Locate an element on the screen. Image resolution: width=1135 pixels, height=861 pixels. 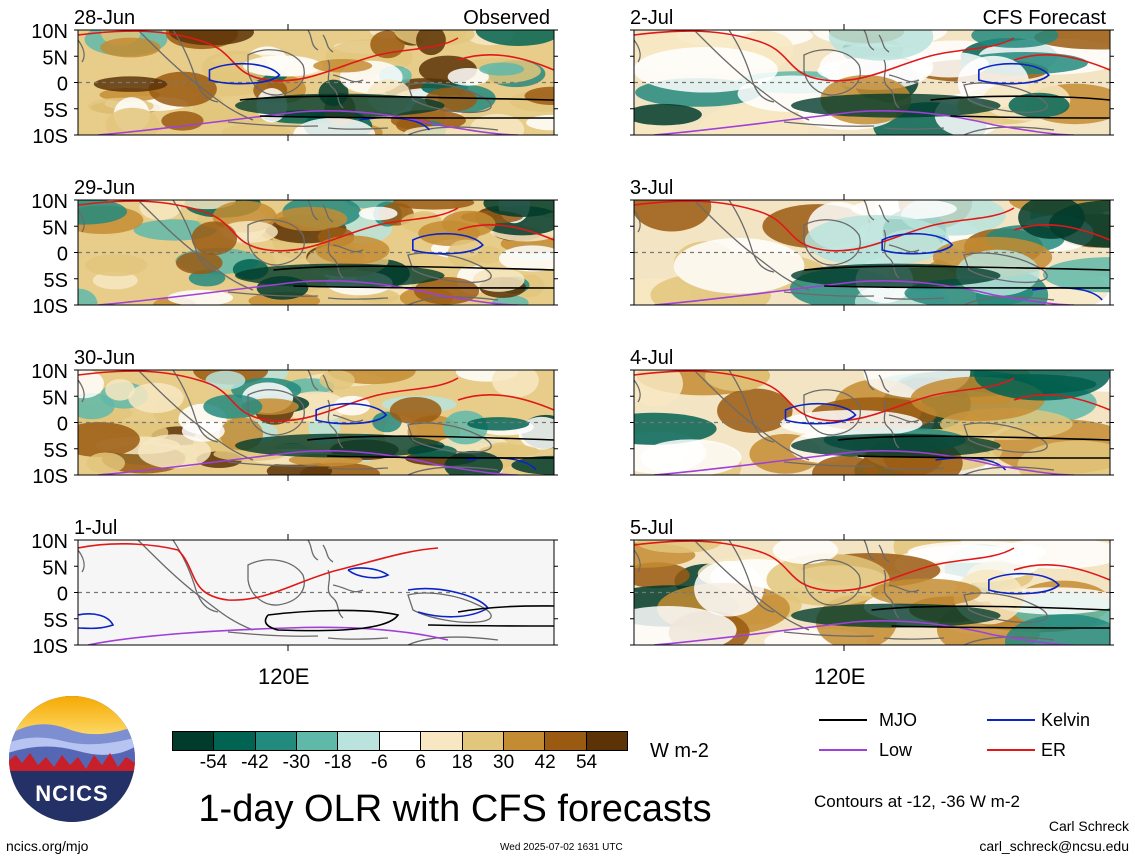
panel-date-label: 4-Jul is located at coordinates (651, 358).